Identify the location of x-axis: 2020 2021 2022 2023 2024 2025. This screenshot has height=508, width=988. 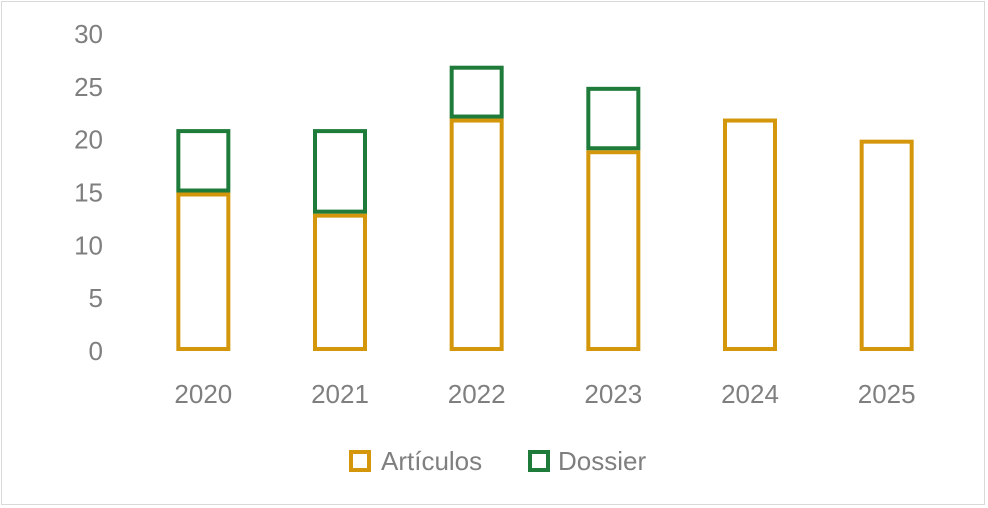
(544, 394).